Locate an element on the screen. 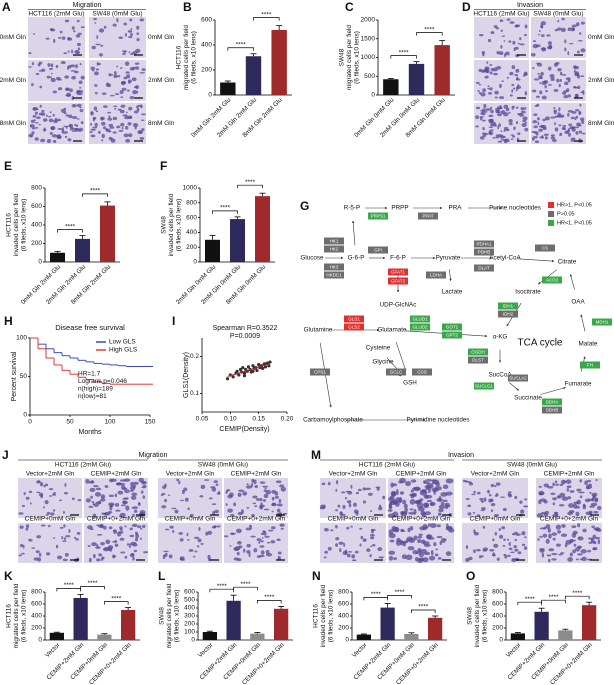  annotation: n(low)=81 is located at coordinates (92, 396).